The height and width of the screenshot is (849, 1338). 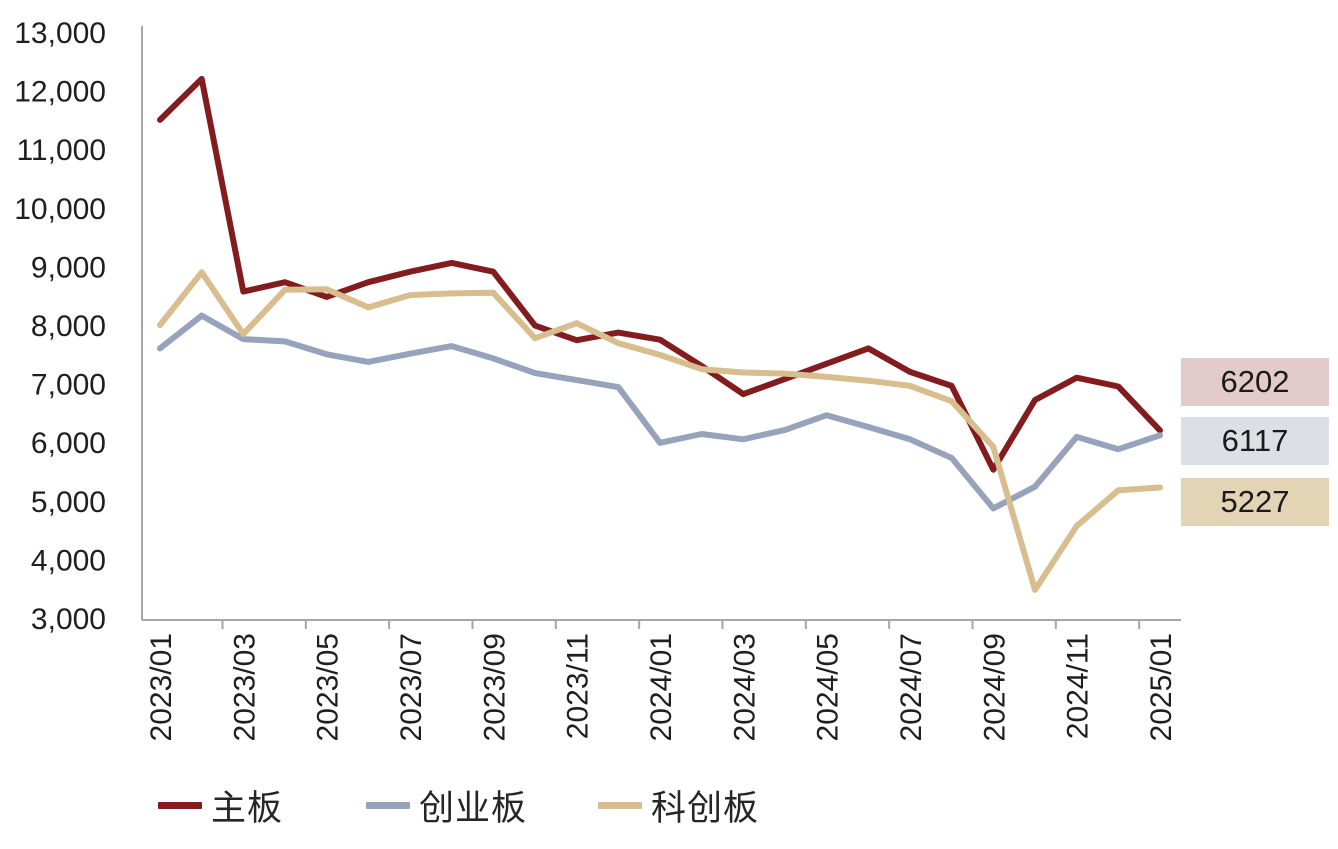 I want to click on y-axis-label: 7,000, so click(x=68, y=385).